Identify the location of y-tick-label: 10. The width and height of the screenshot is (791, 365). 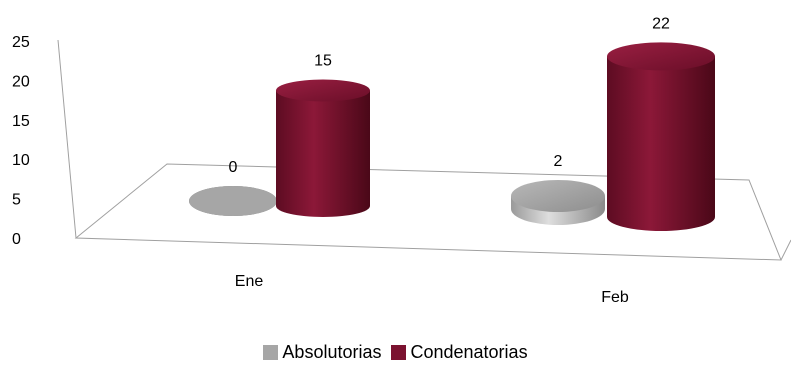
(21, 160).